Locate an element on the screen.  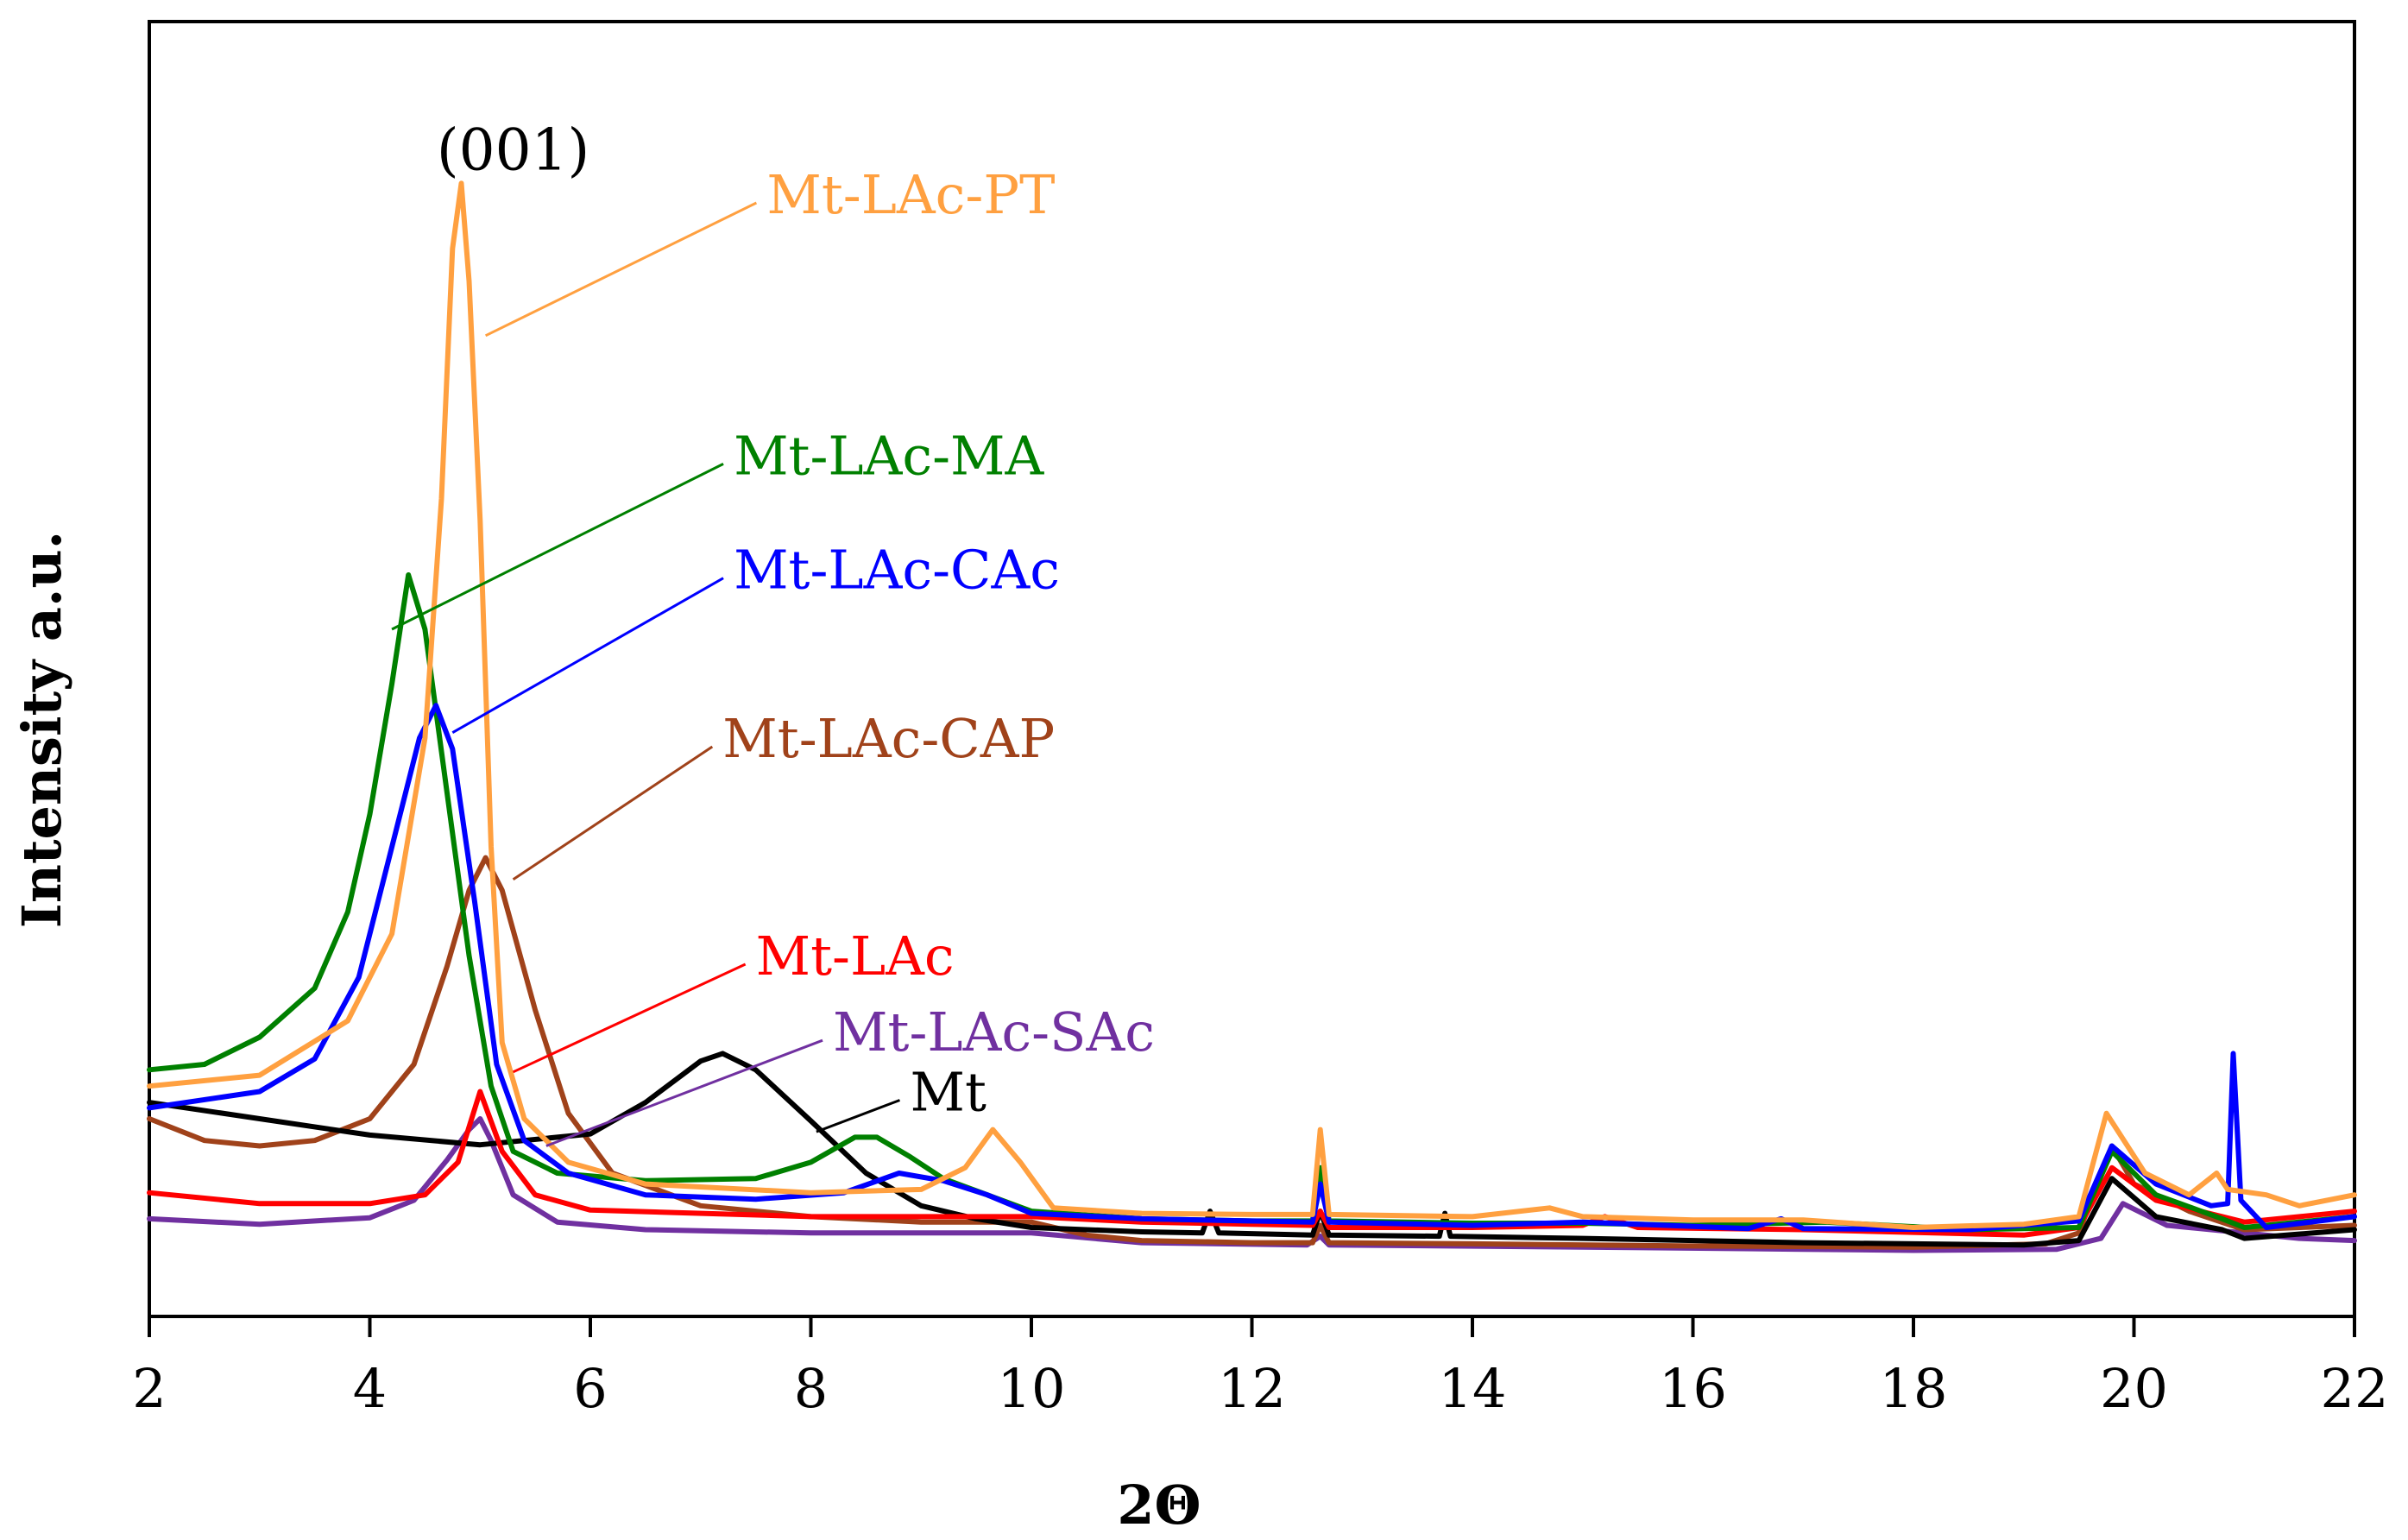
x-axis-title: 2Θ is located at coordinates (1159, 1505).